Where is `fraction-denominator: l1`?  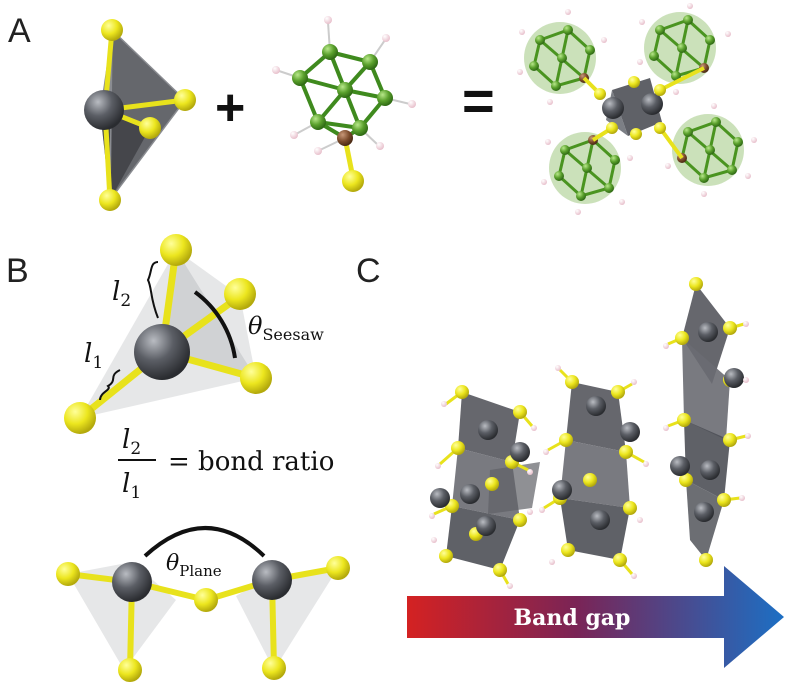 fraction-denominator: l1 is located at coordinates (131, 486).